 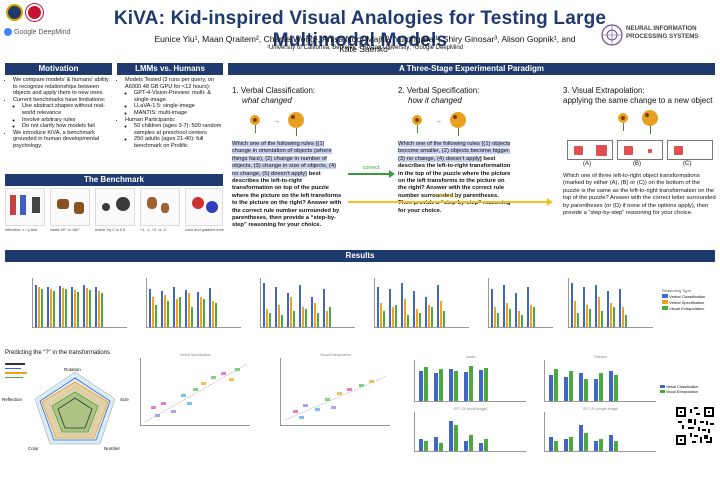 What do you see at coordinates (659, 37) in the screenshot?
I see `neurips-logo: NEURAL INFORMATION PROCESSING SYSTEMS` at bounding box center [659, 37].